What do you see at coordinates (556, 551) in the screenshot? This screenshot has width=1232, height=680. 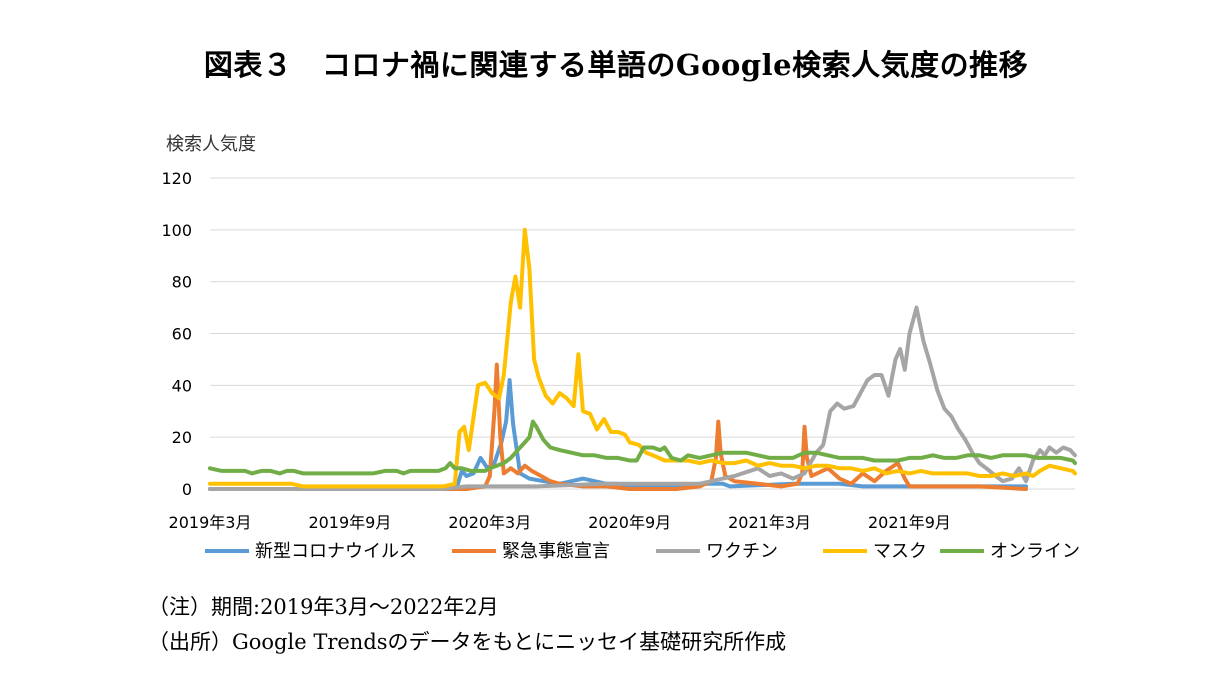 I see `legend-label: 緊急事態宣言` at bounding box center [556, 551].